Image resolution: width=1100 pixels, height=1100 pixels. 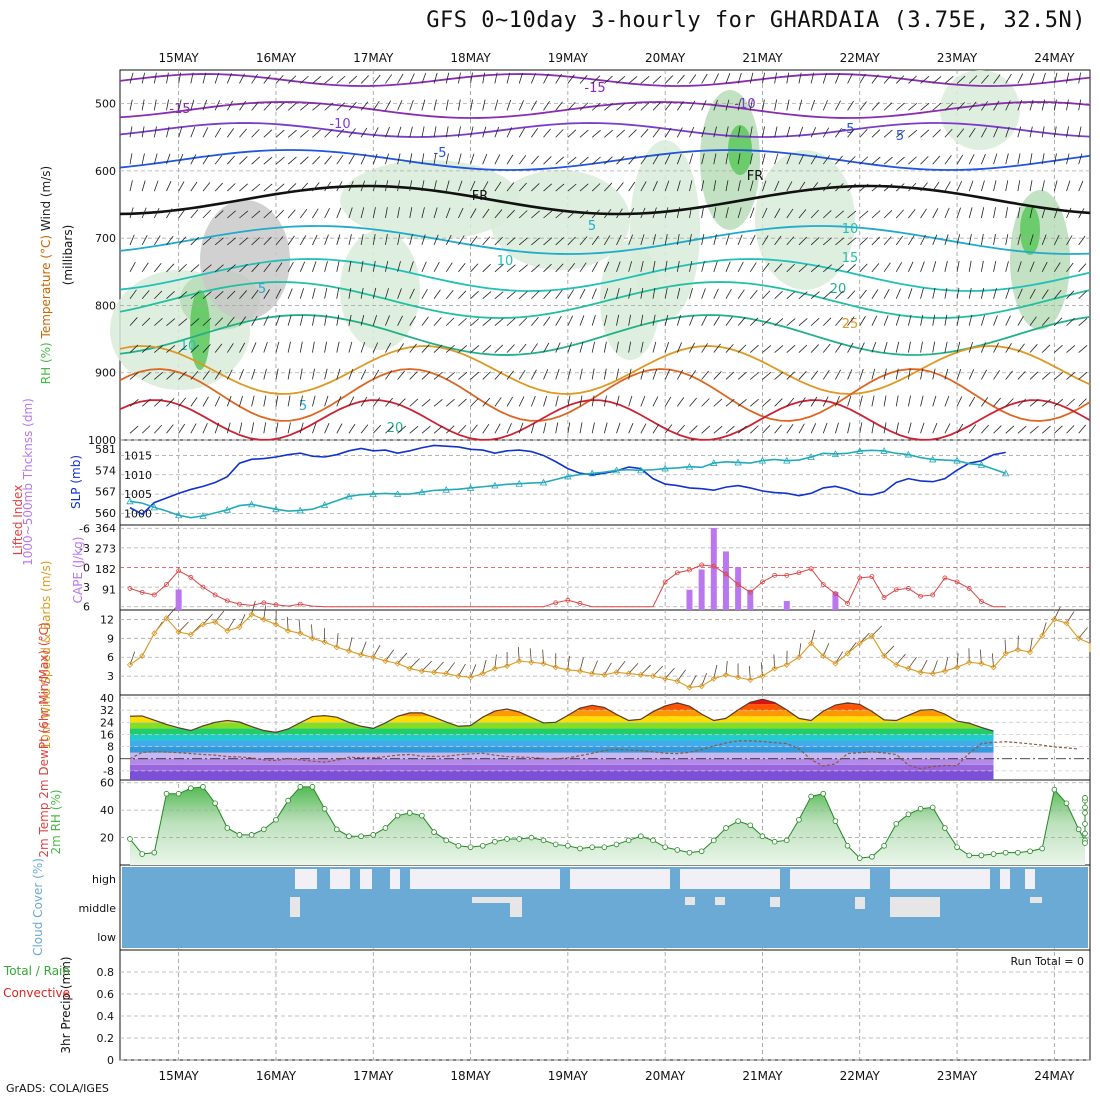 I want to click on wind10-barb, so click(x=402, y=658).